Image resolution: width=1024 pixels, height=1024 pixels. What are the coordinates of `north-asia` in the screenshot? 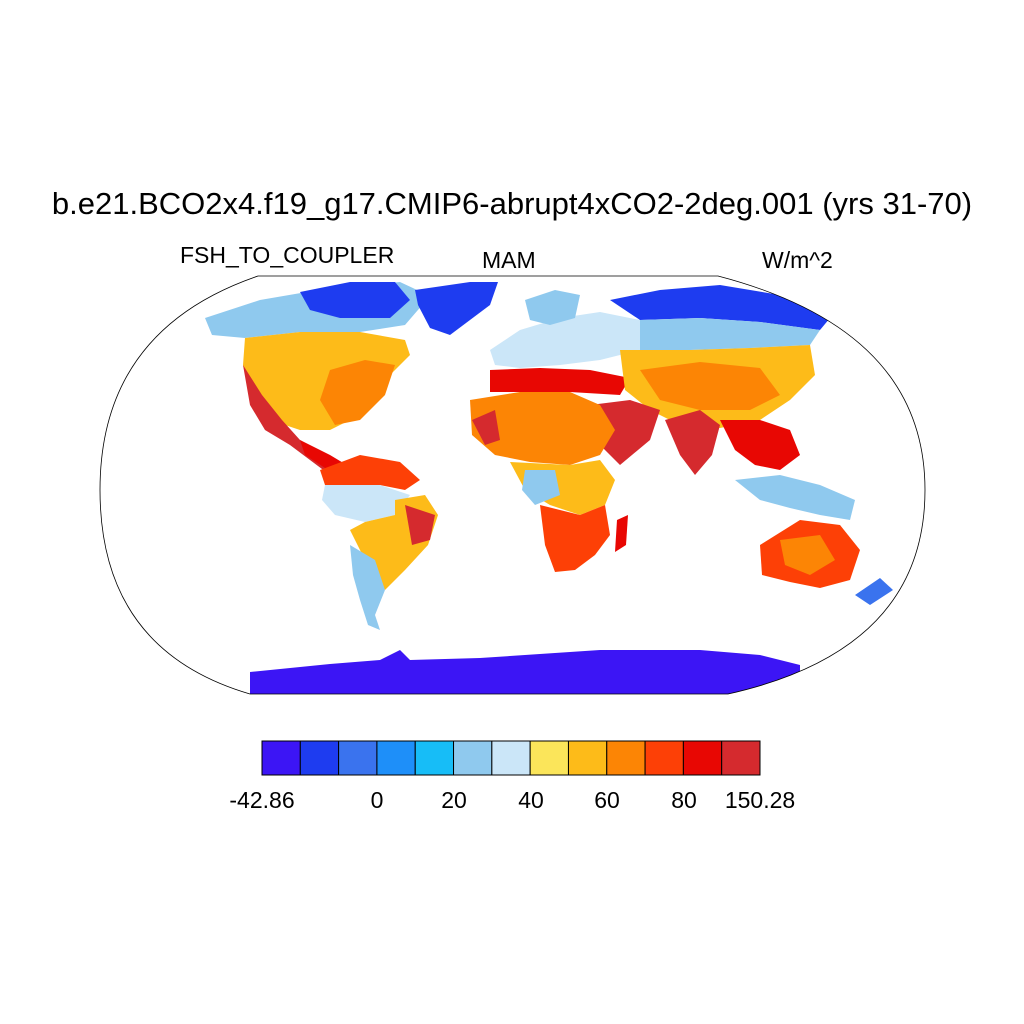 It's located at (730, 334).